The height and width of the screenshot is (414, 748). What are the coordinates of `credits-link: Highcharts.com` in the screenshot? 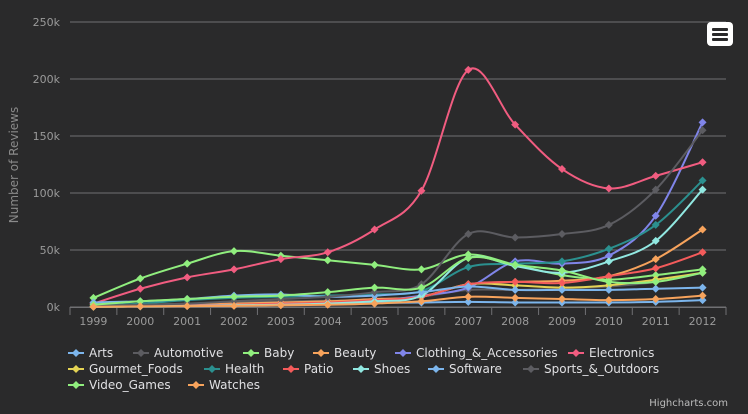 It's located at (688, 403).